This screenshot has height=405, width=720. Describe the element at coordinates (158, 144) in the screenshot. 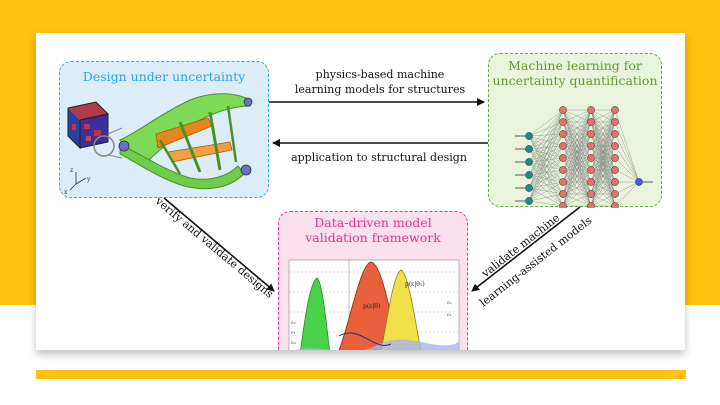

I see `structure-illustration: z y x` at that location.